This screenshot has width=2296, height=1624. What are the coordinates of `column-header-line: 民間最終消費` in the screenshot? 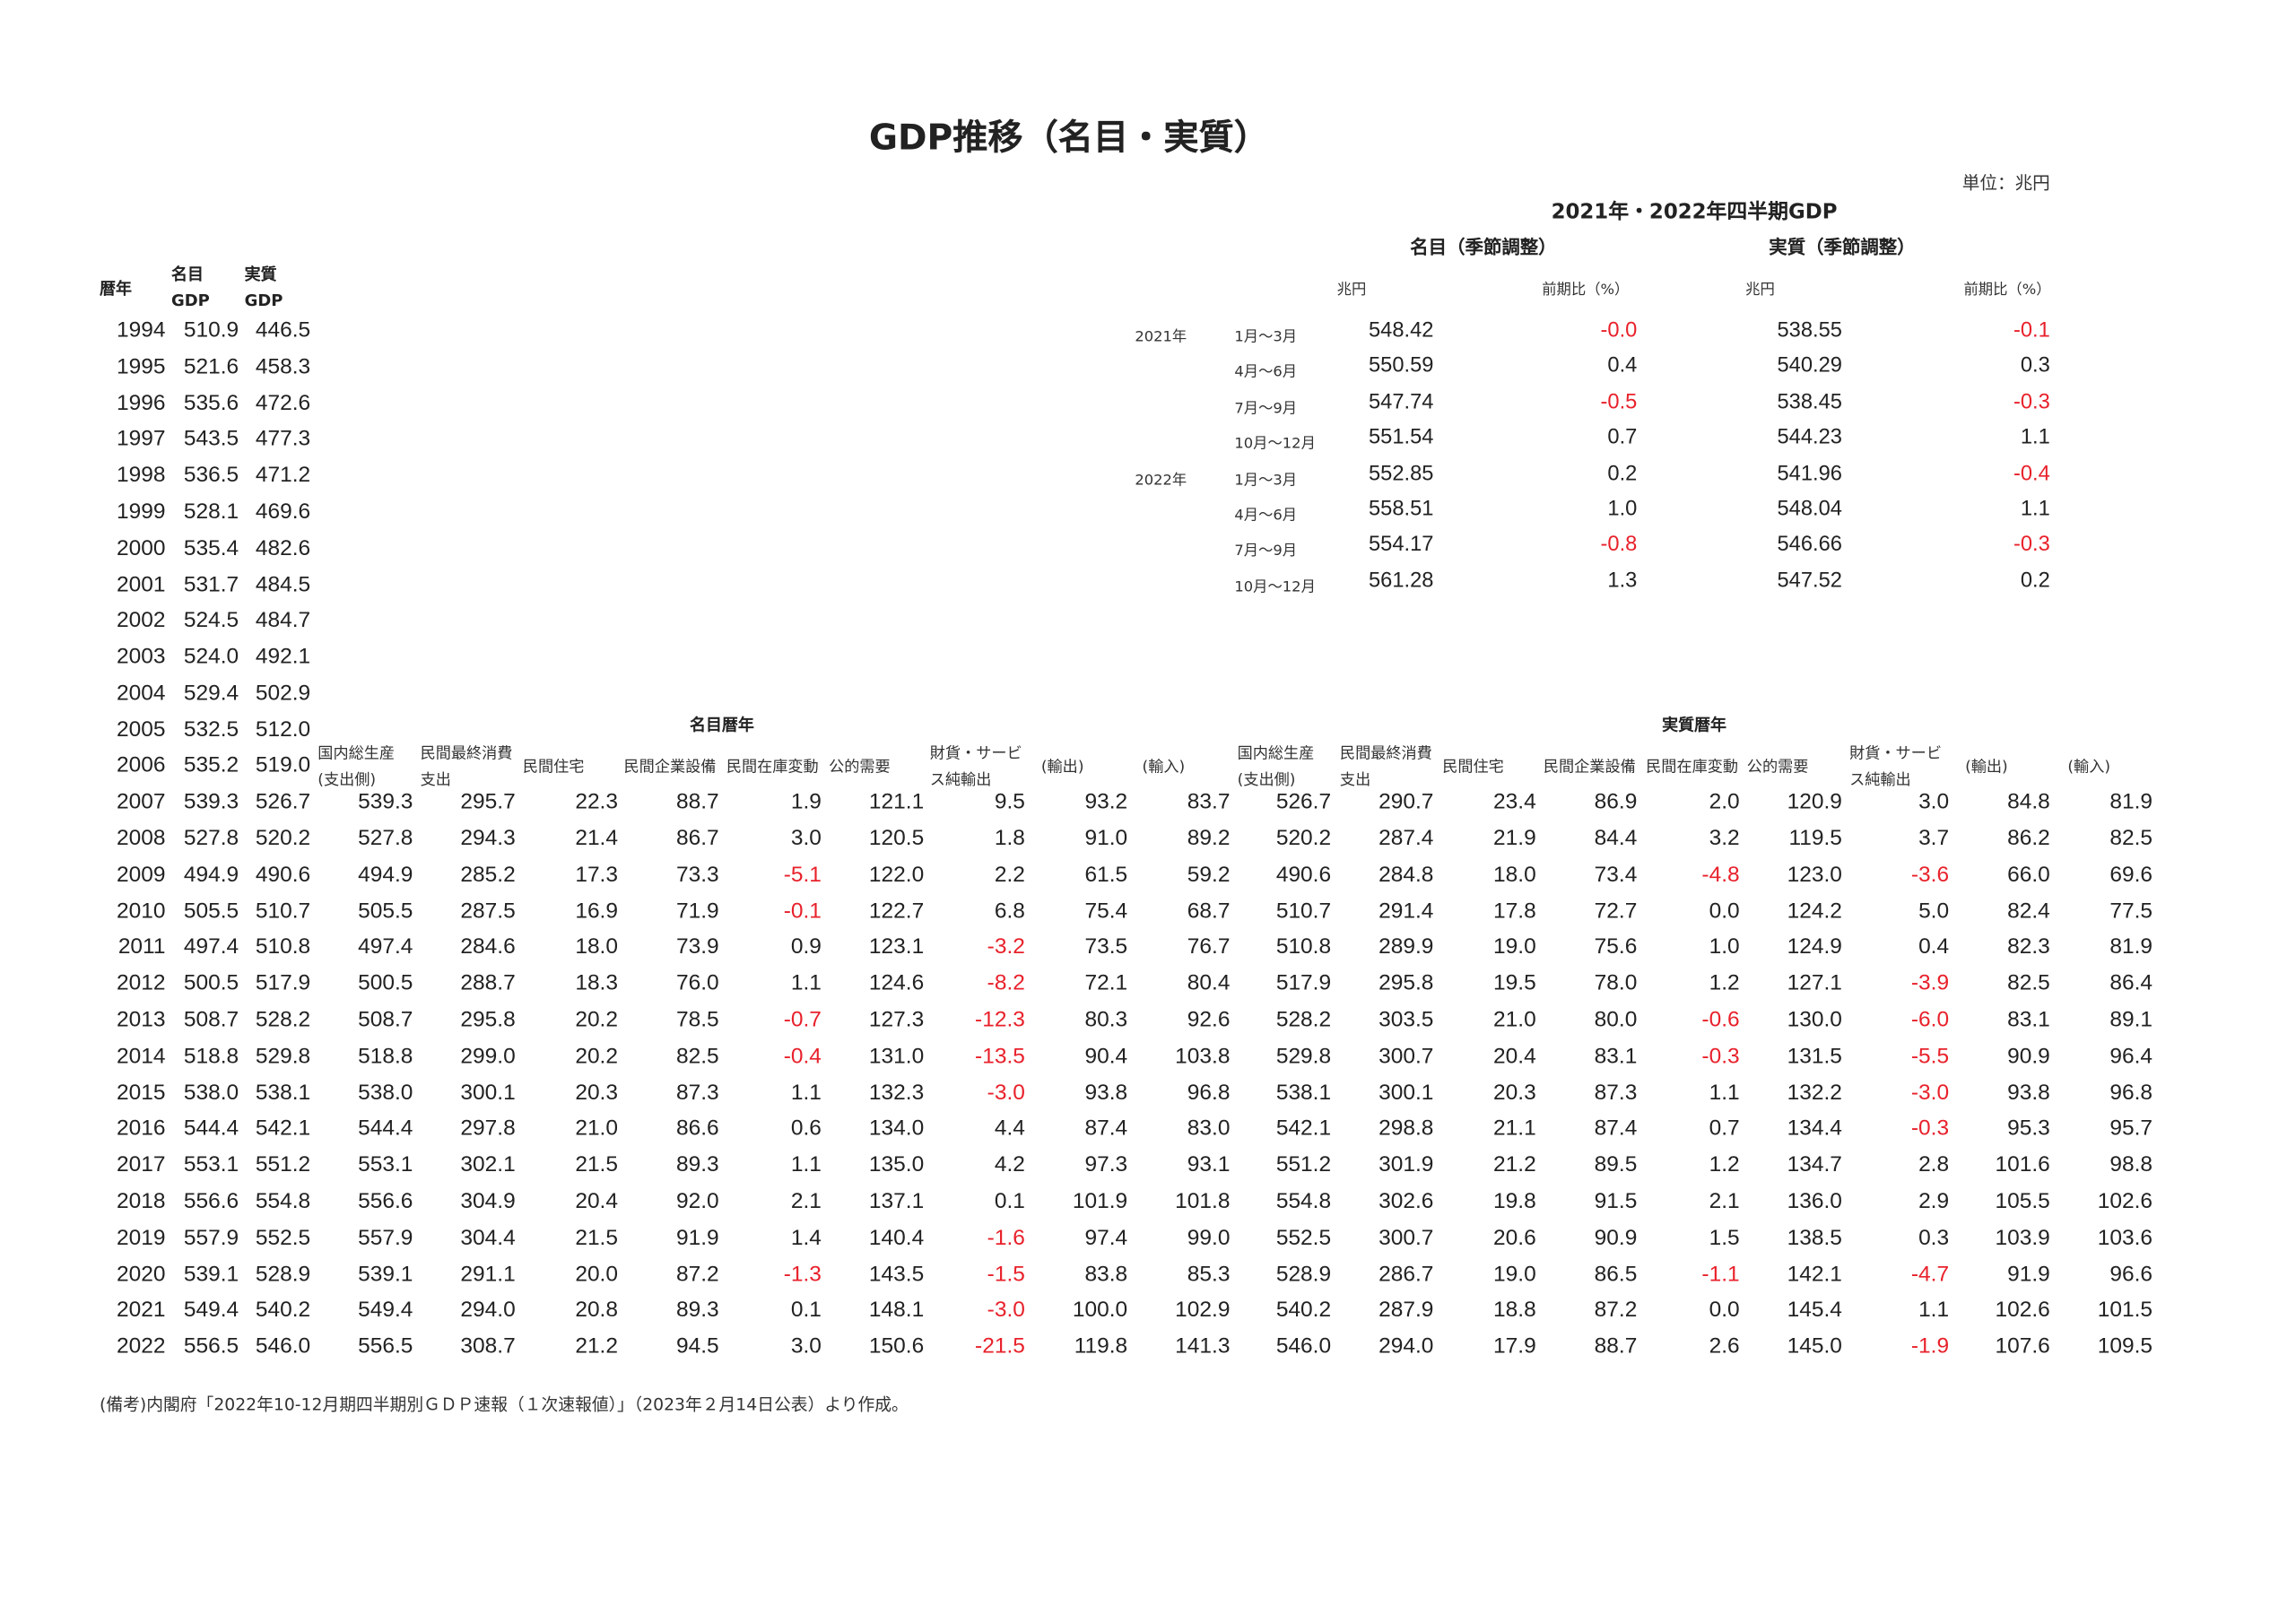 It's located at (466, 754).